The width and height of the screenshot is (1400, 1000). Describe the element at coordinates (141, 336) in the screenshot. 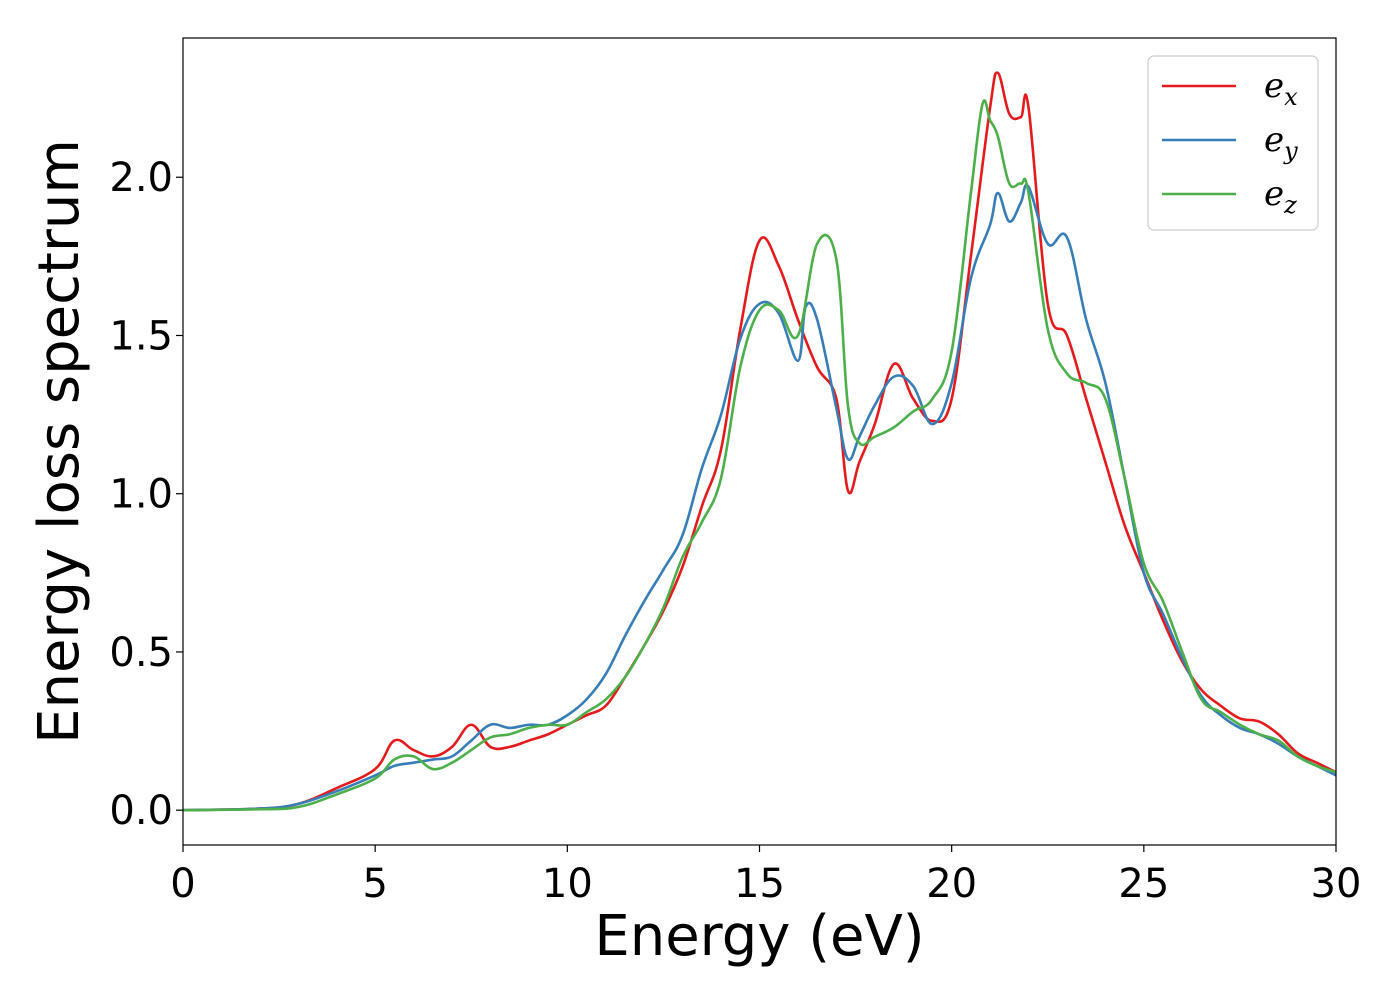

I see `y-tick-label: 1.5` at that location.